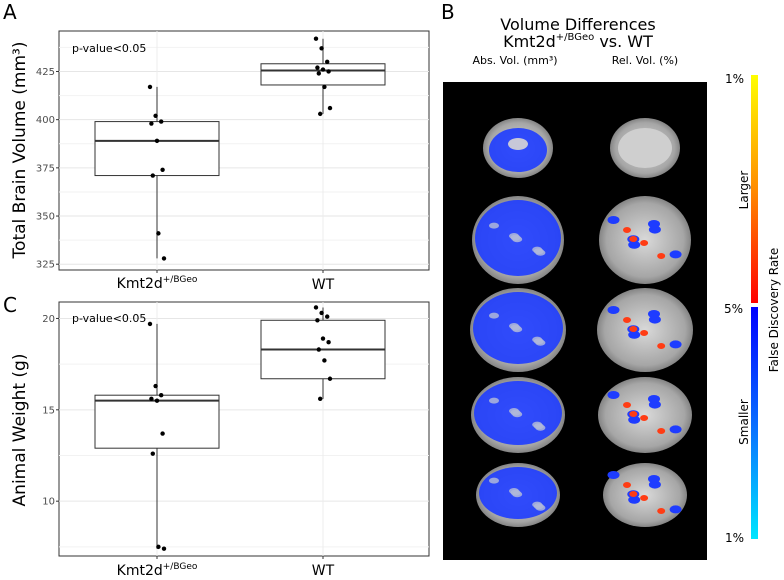  What do you see at coordinates (323, 571) in the screenshot?
I see `x-tick-wt-c: WT` at bounding box center [323, 571].